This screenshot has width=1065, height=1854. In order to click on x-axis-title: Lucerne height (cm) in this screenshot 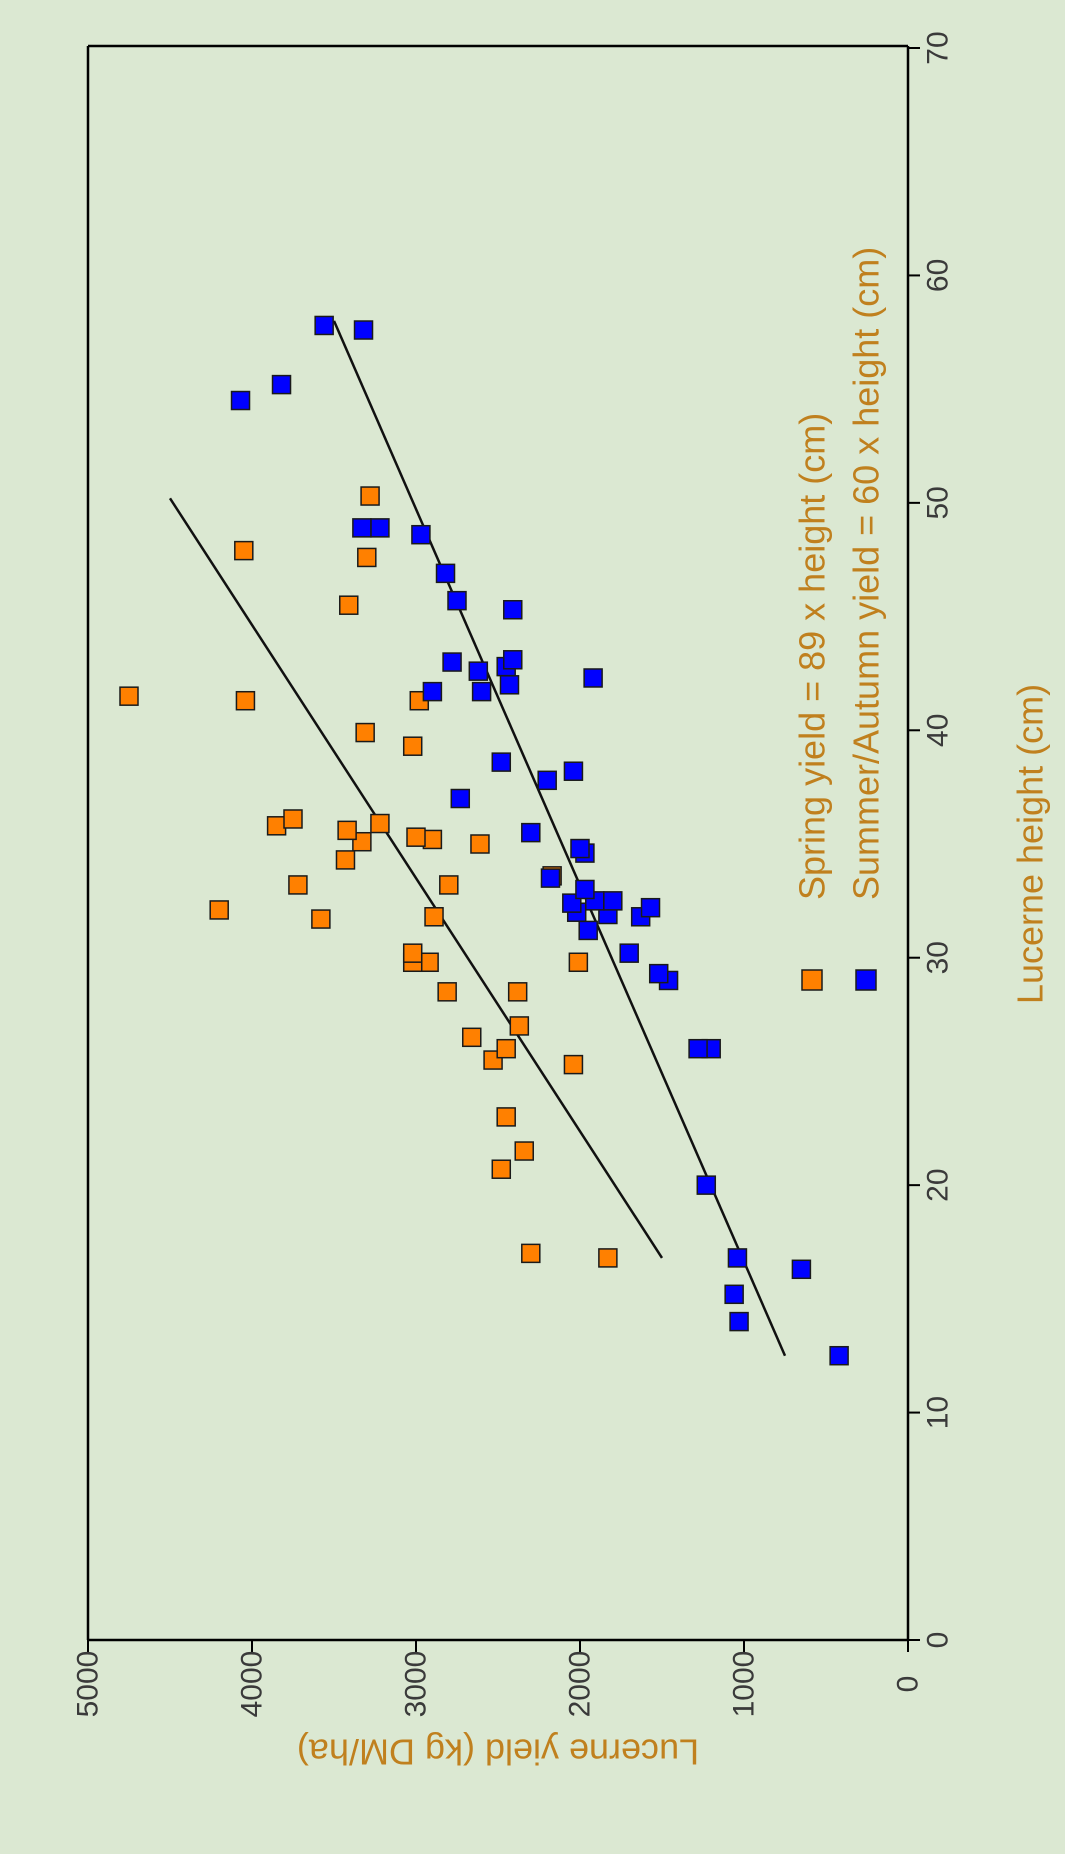, I will do `click(1030, 844)`.